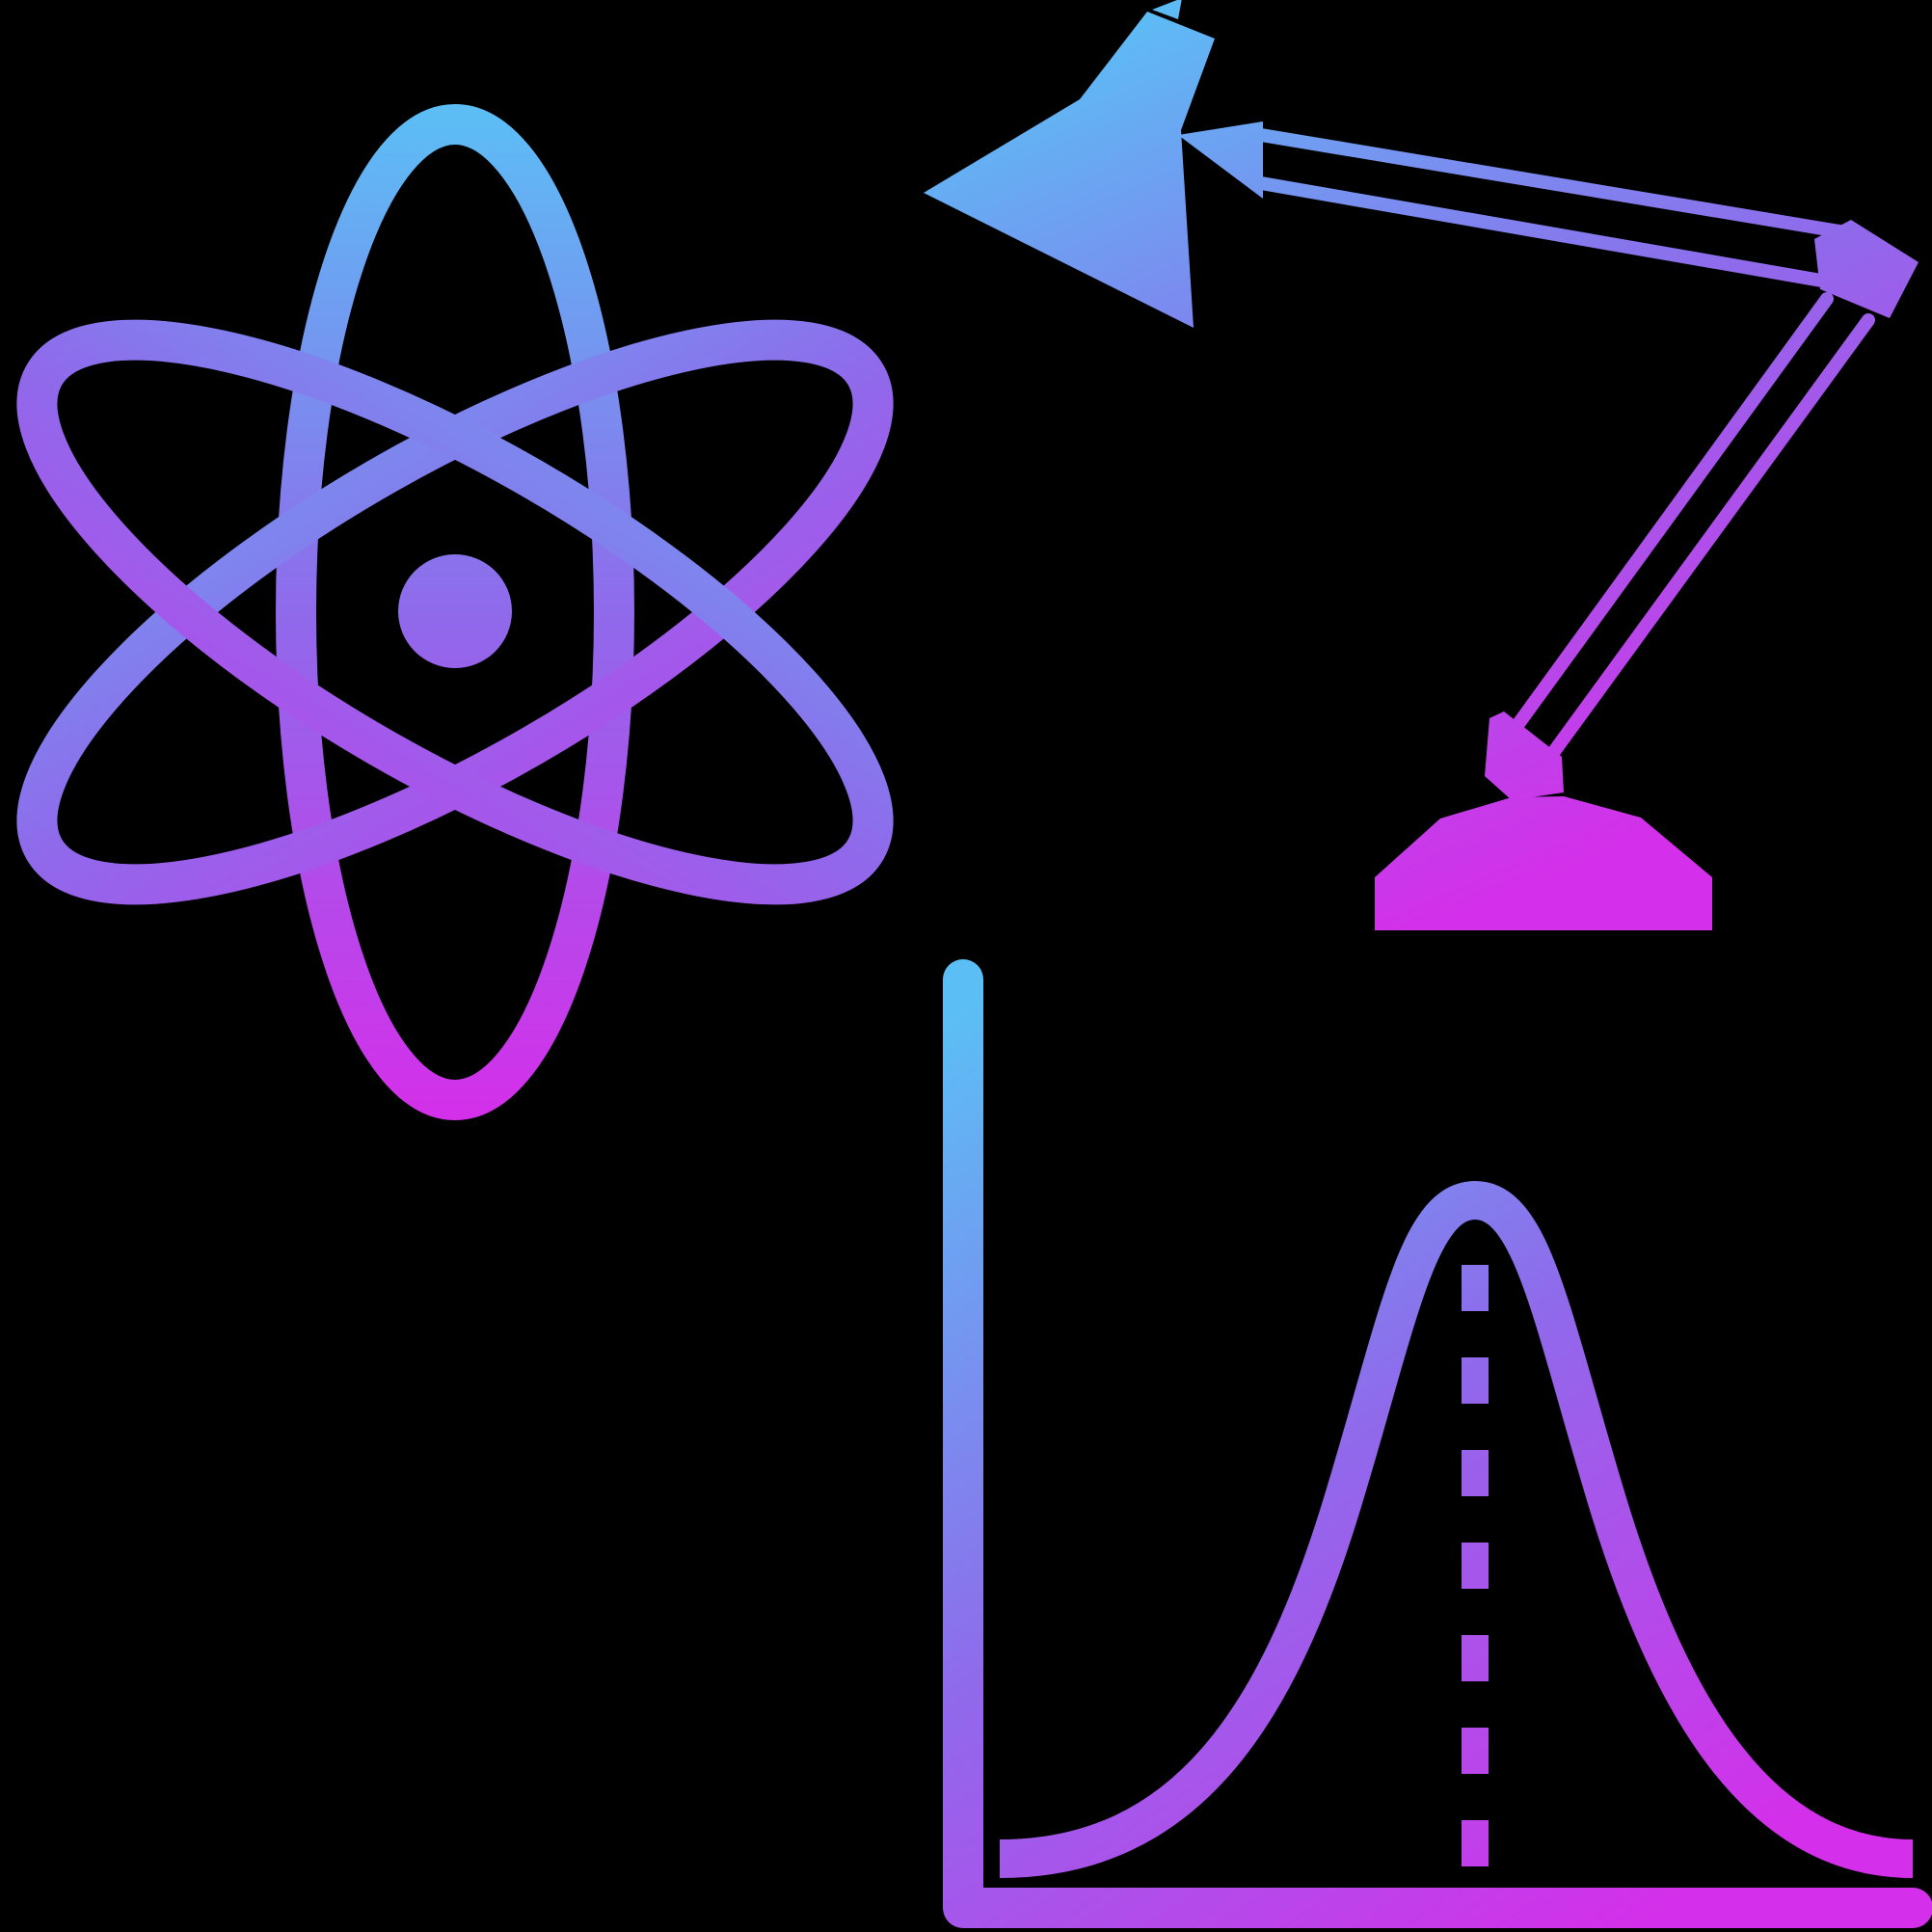 The width and height of the screenshot is (1932, 1932). I want to click on atom-orbit-falling, so click(455, 612).